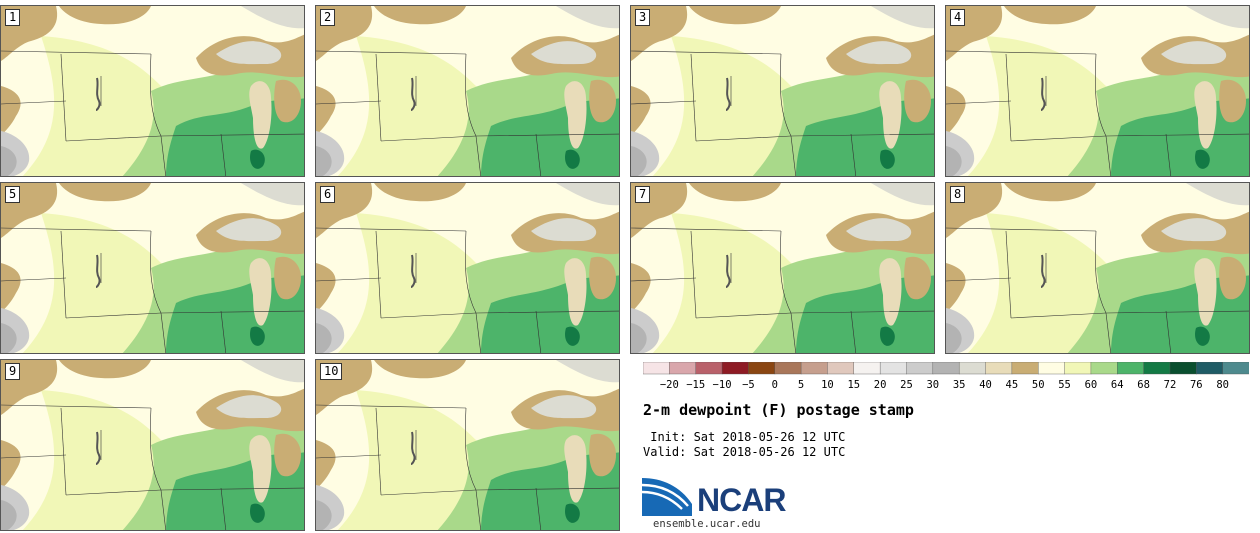 This screenshot has width=1260, height=533. I want to click on member-number-label: 9, so click(13, 371).